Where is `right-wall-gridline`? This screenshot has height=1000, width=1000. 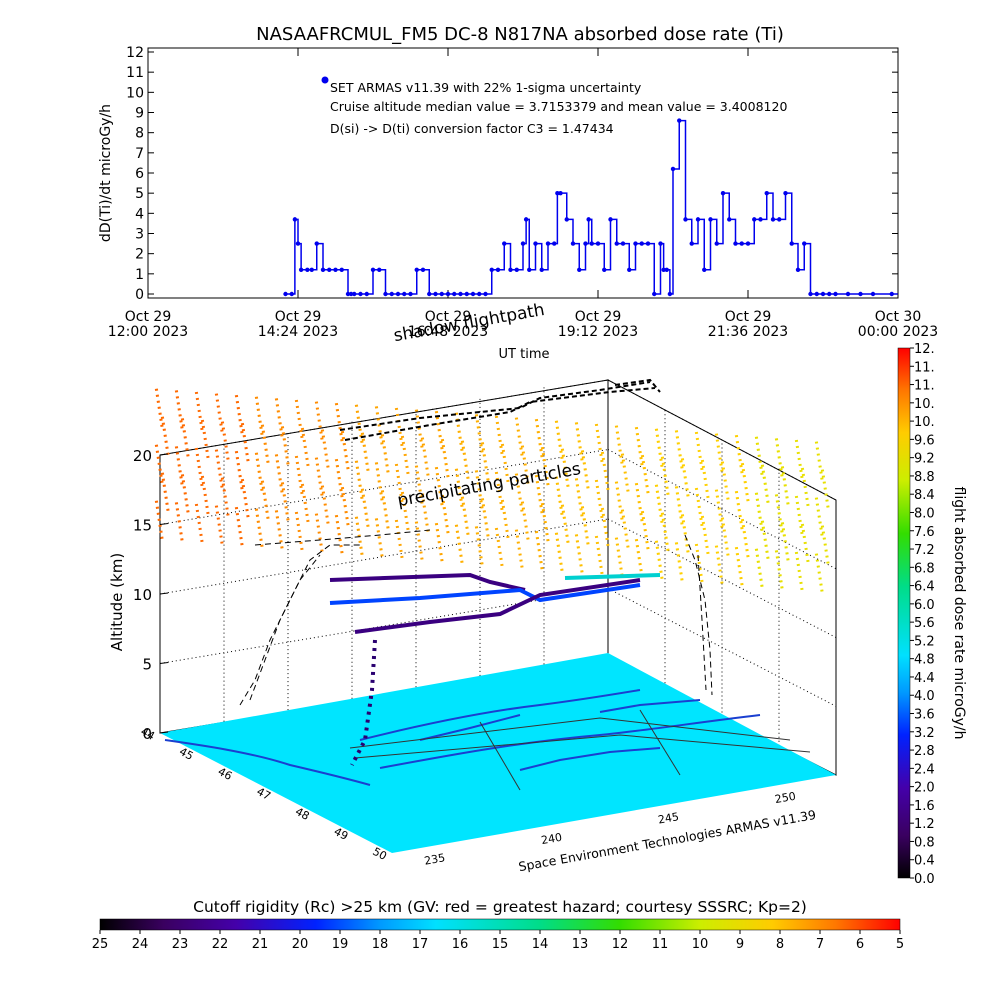 right-wall-gridline is located at coordinates (722, 578).